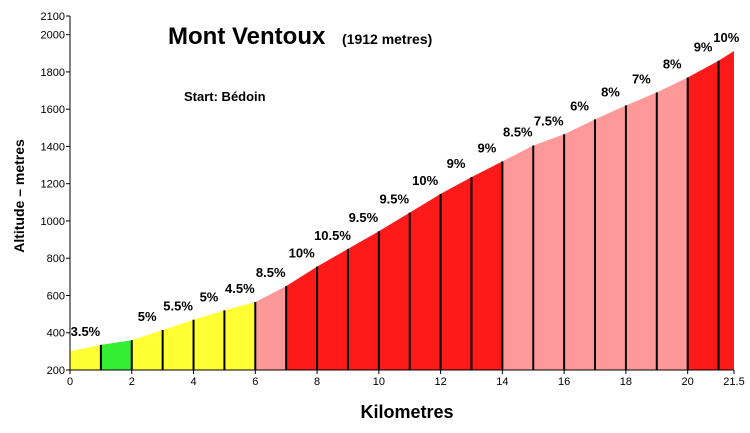  I want to click on x-tick-label: 18, so click(626, 382).